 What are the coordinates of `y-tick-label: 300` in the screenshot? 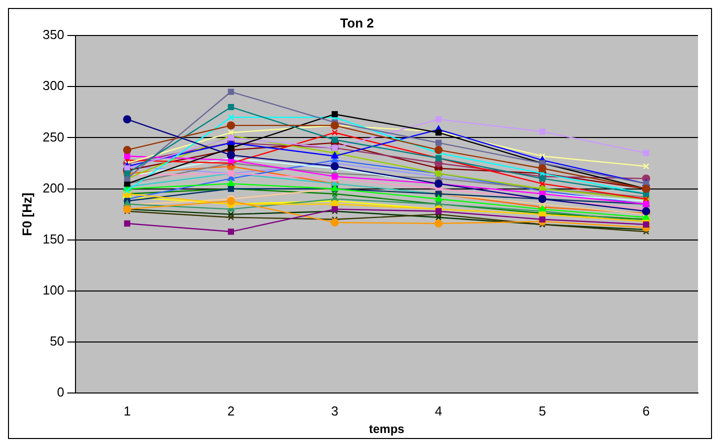 It's located at (53, 86).